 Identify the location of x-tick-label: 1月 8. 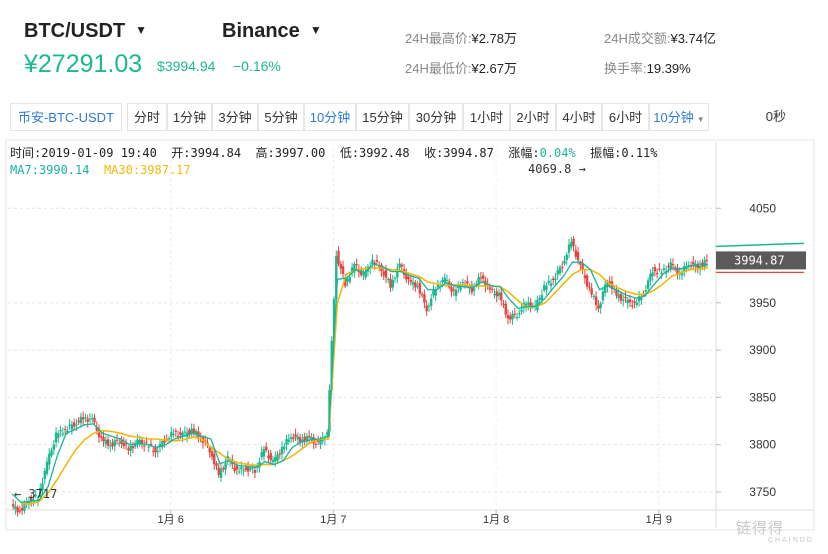
(496, 520).